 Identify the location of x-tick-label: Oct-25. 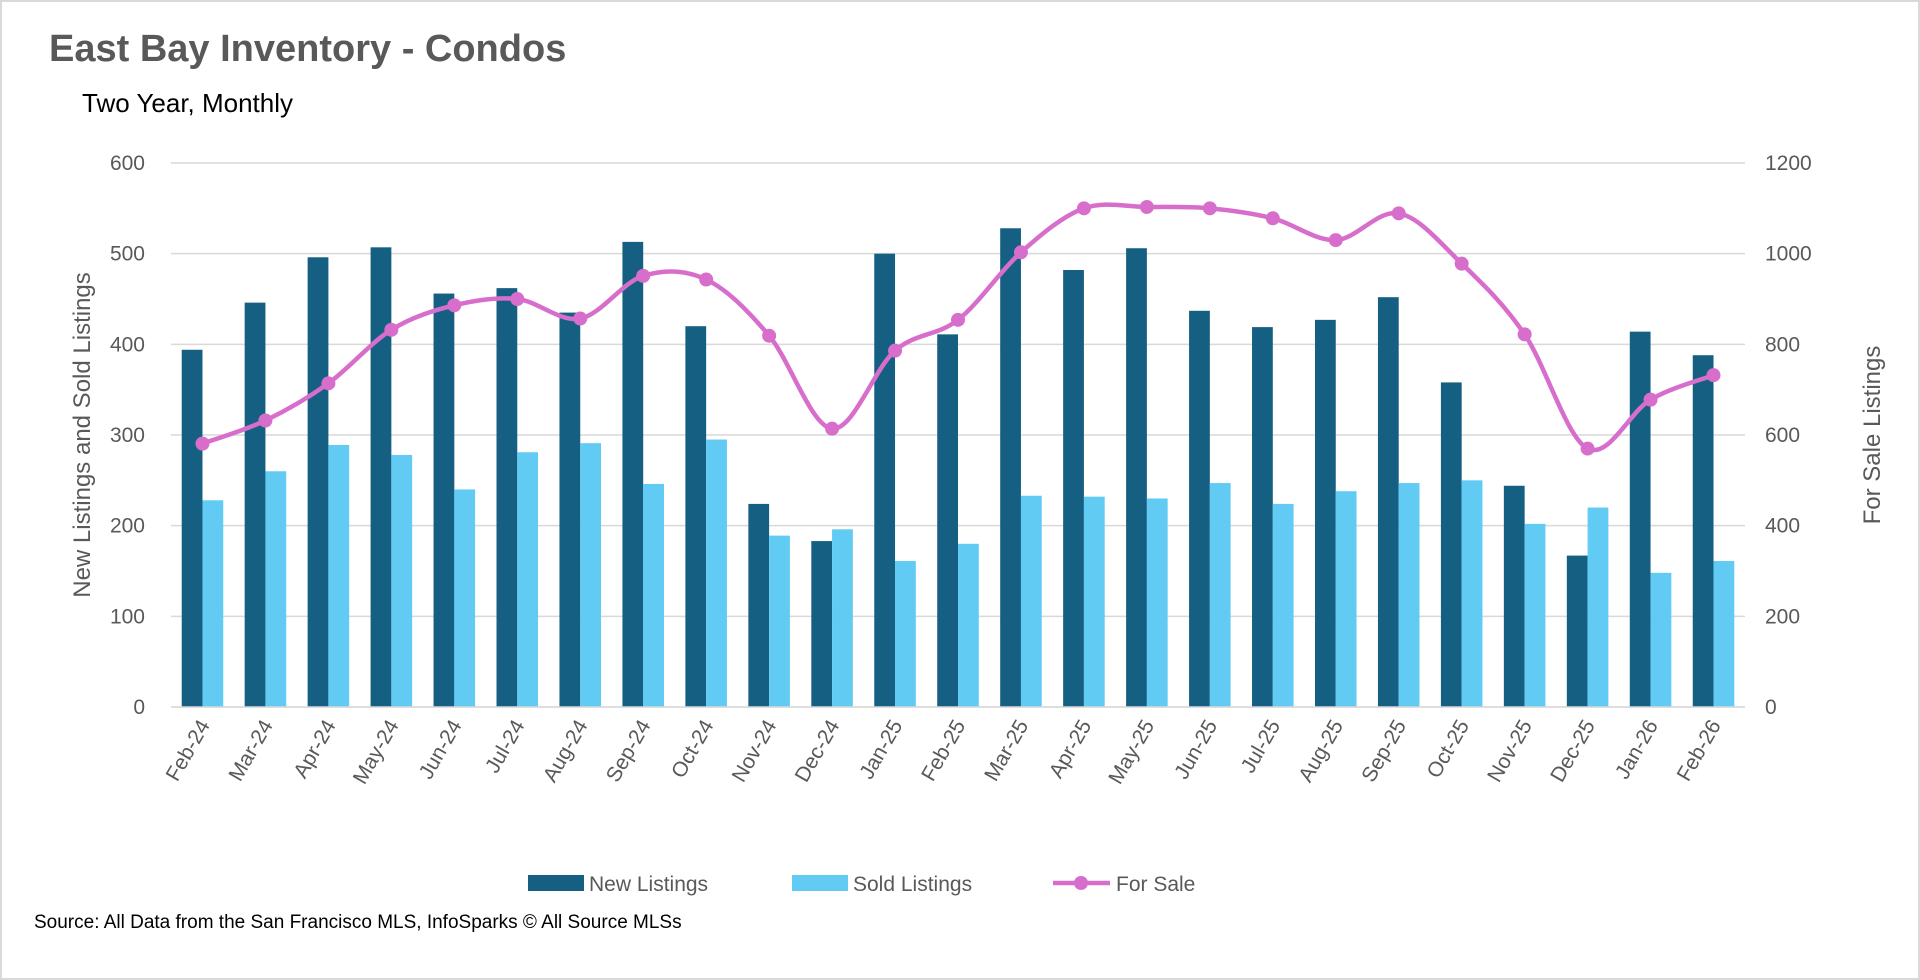
(1448, 749).